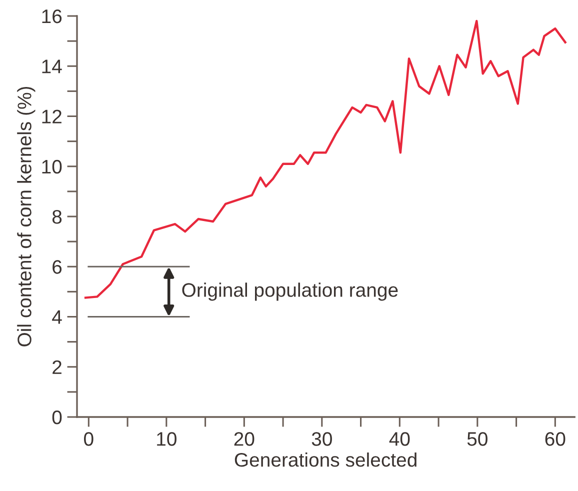 This screenshot has height=491, width=578. Describe the element at coordinates (57, 267) in the screenshot. I see `y-tick-label: 6` at that location.